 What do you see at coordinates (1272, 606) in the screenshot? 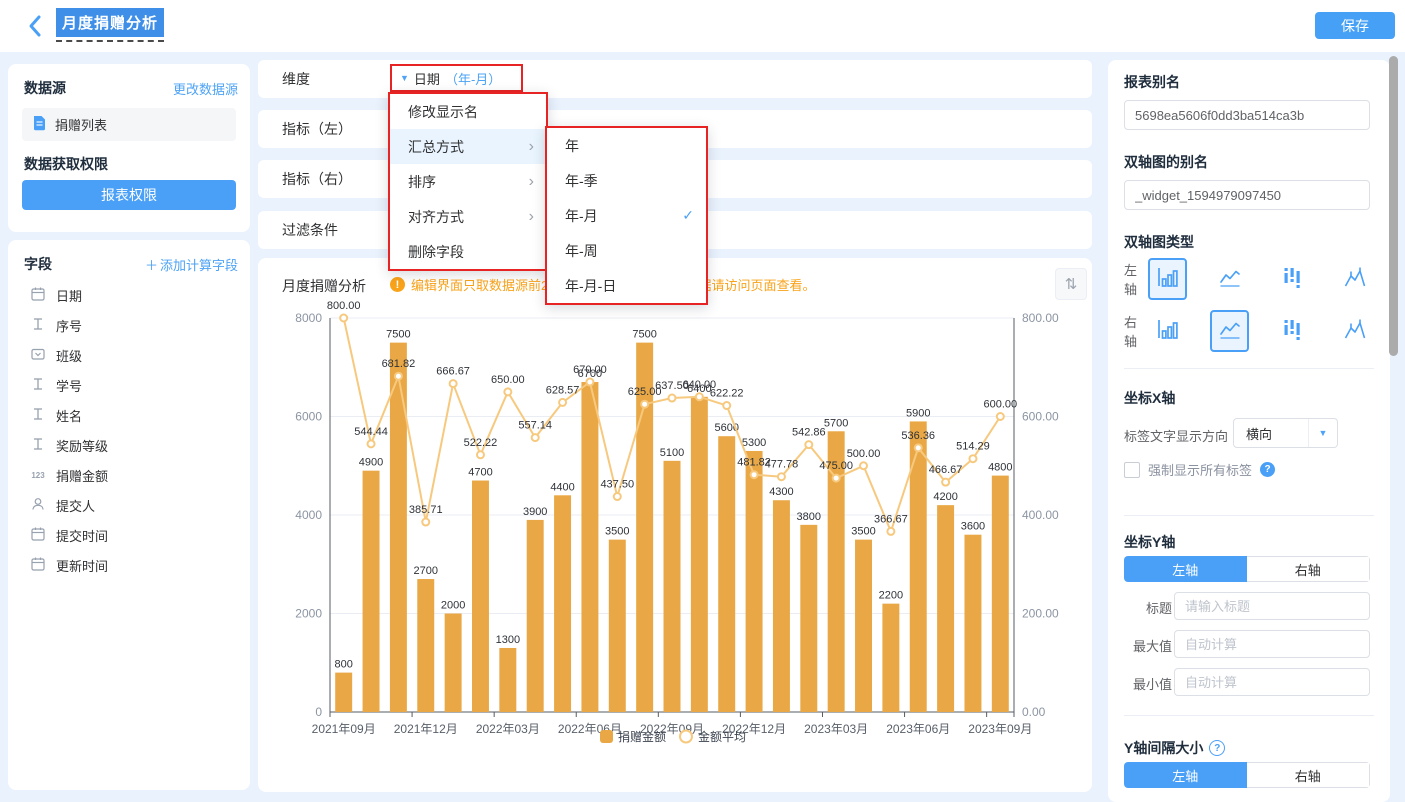
I see `y-title-input` at bounding box center [1272, 606].